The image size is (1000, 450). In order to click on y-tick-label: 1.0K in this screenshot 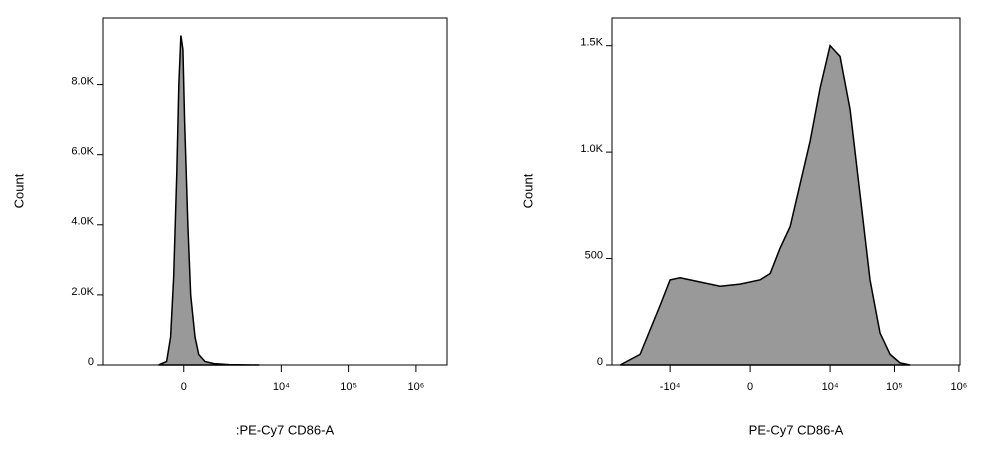, I will do `click(591, 149)`.